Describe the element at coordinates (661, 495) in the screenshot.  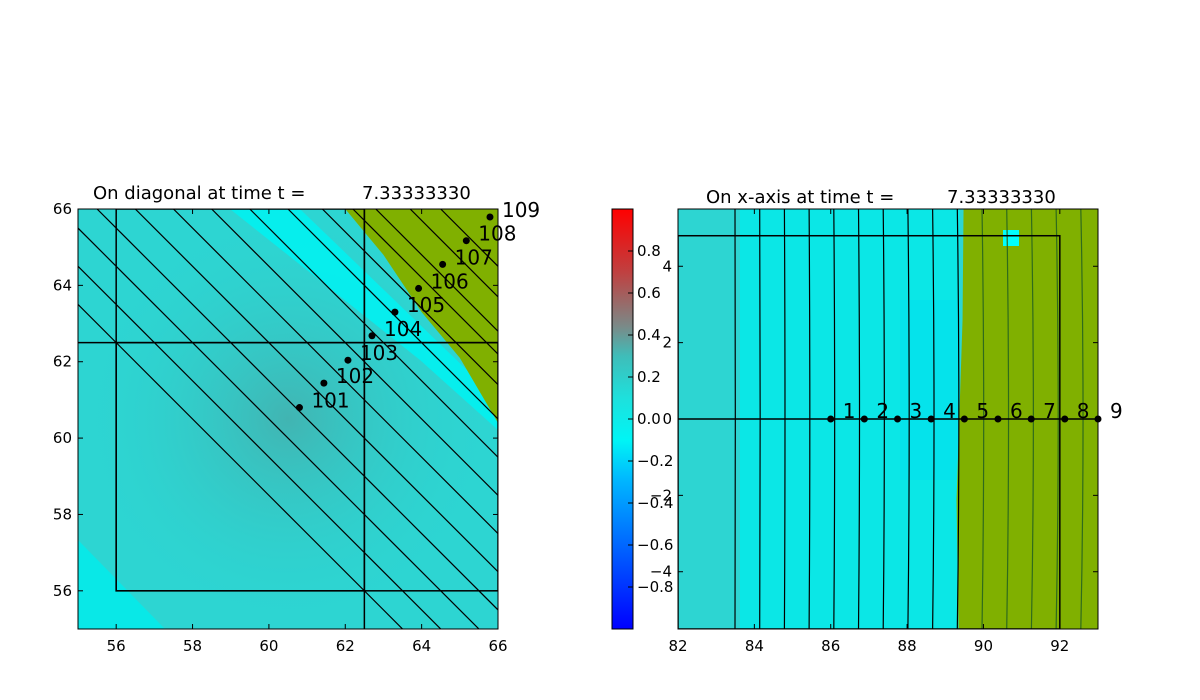
I see `xaxis-ytick-label: −2` at that location.